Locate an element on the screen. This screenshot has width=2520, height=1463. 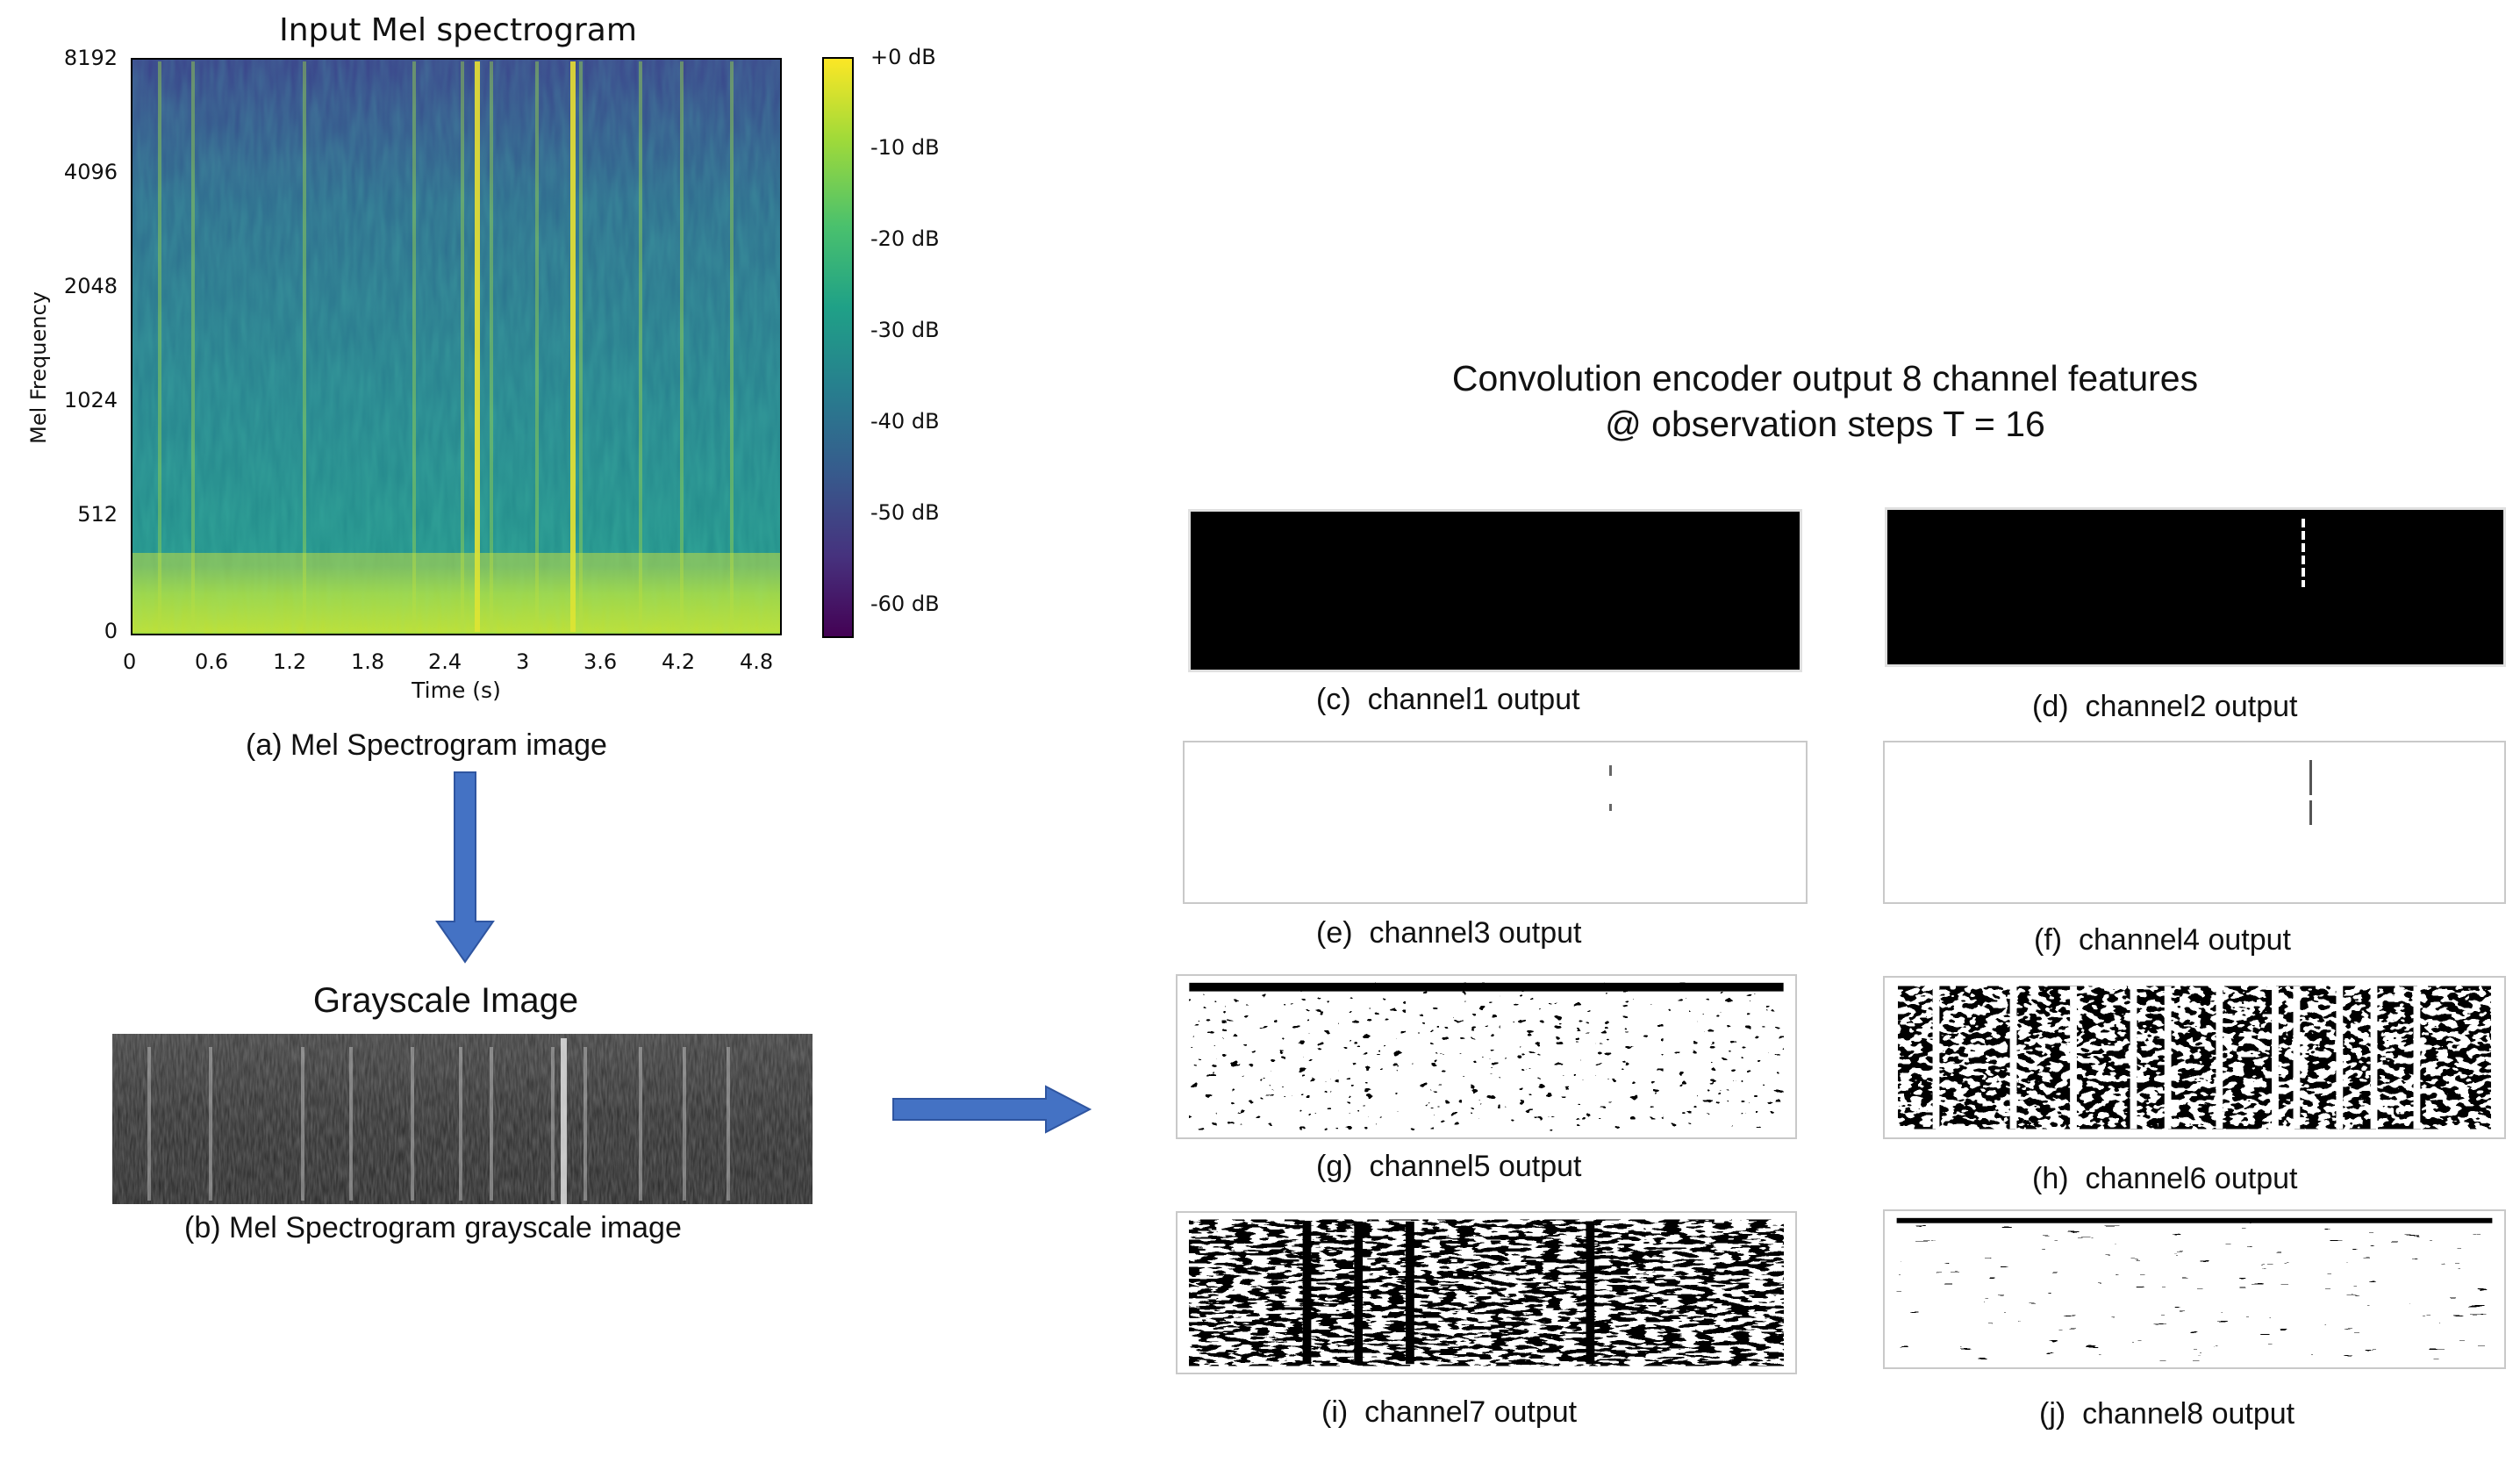
caption-label: (d) is located at coordinates (2050, 707).